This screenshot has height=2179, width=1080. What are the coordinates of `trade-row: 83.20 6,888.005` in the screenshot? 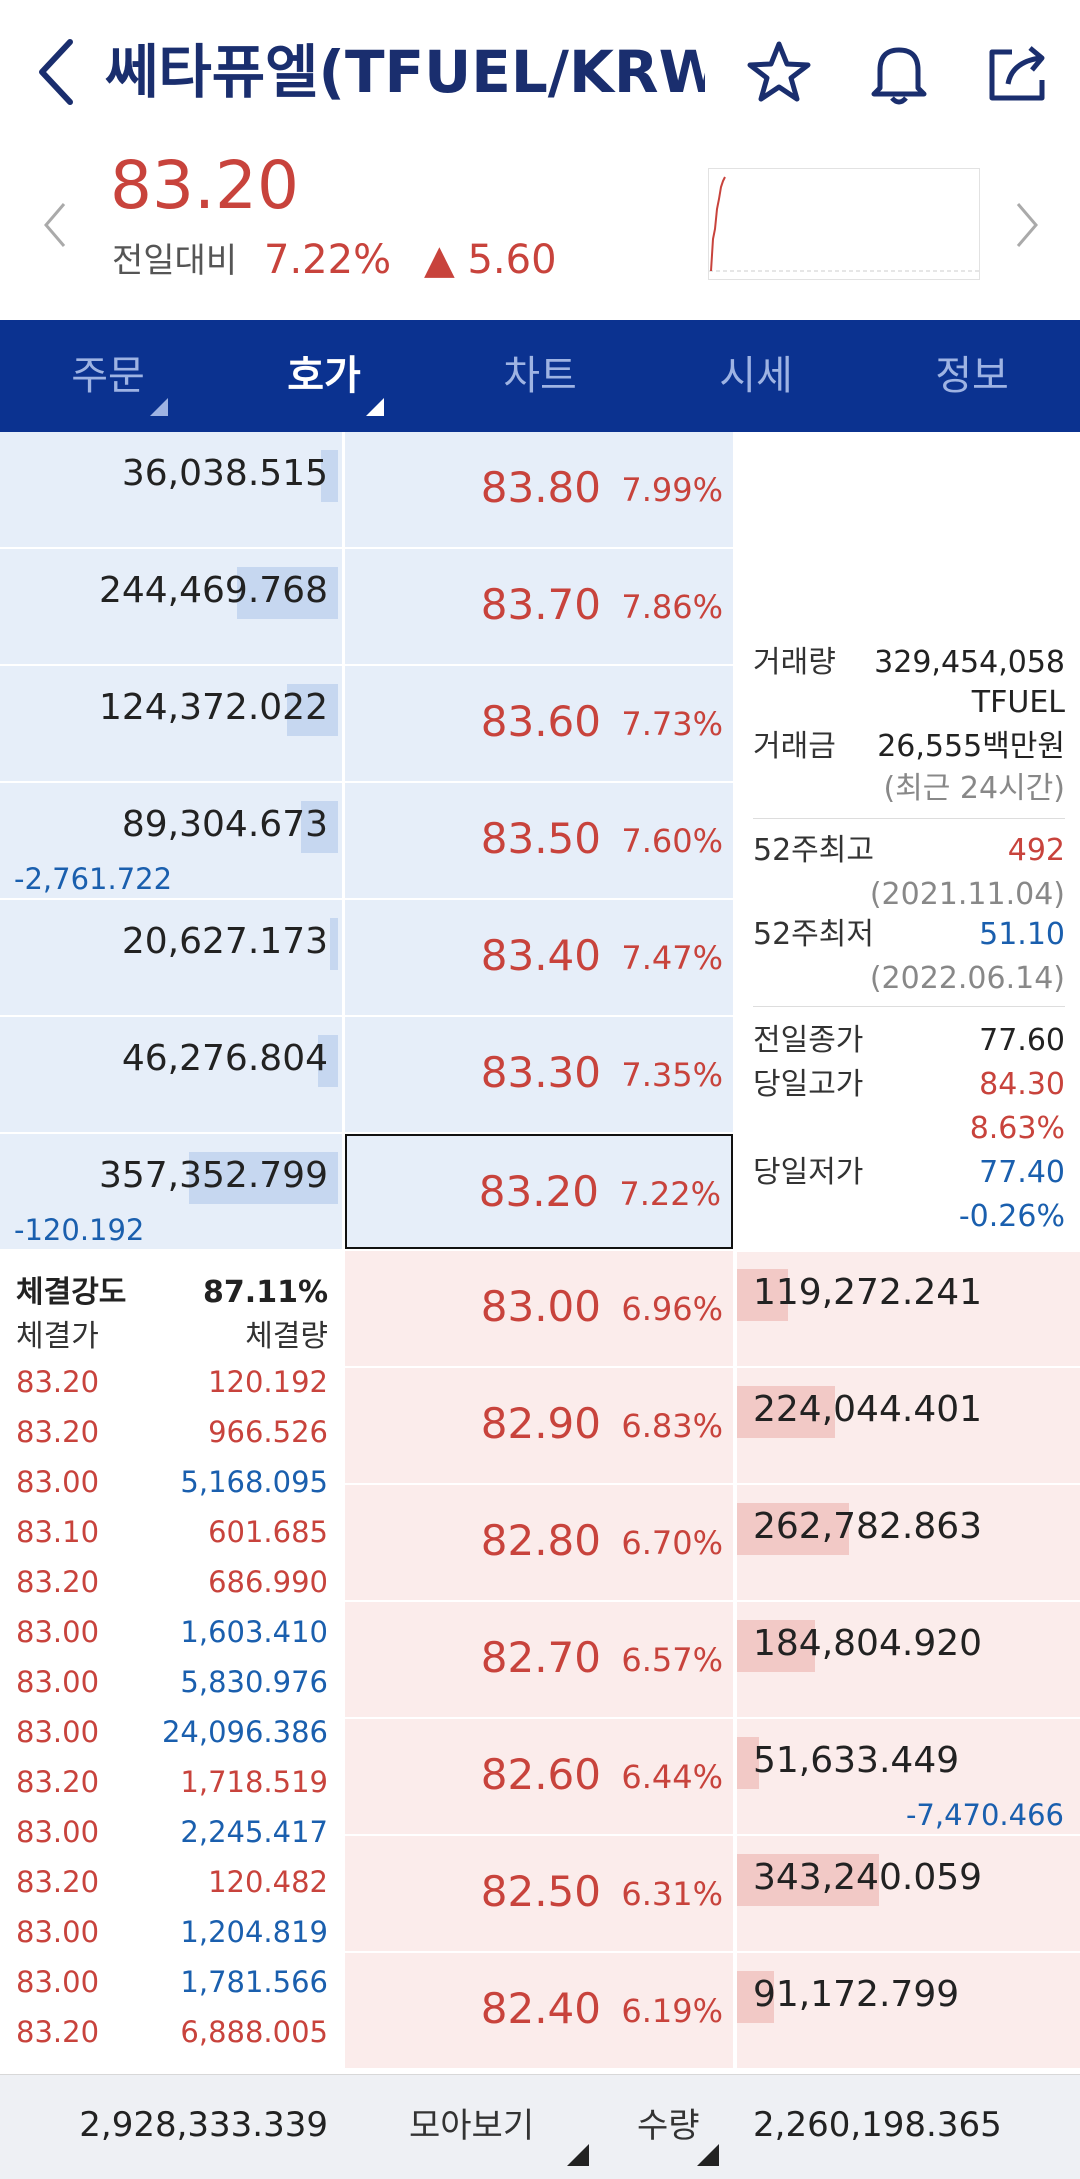 It's located at (172, 2037).